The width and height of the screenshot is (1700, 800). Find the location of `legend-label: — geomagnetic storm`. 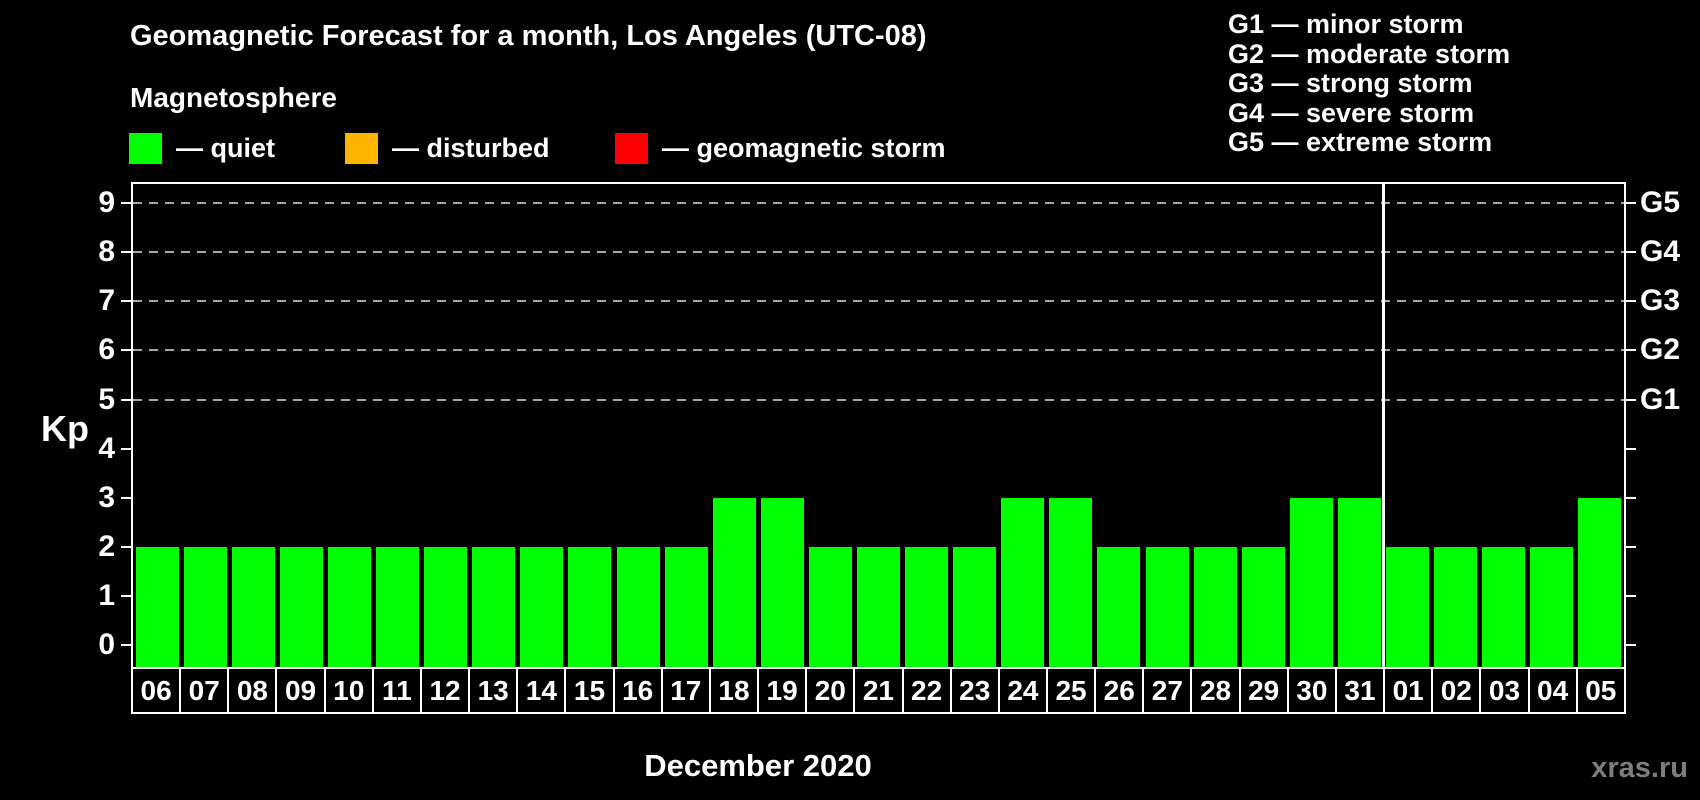

legend-label: — geomagnetic storm is located at coordinates (804, 148).